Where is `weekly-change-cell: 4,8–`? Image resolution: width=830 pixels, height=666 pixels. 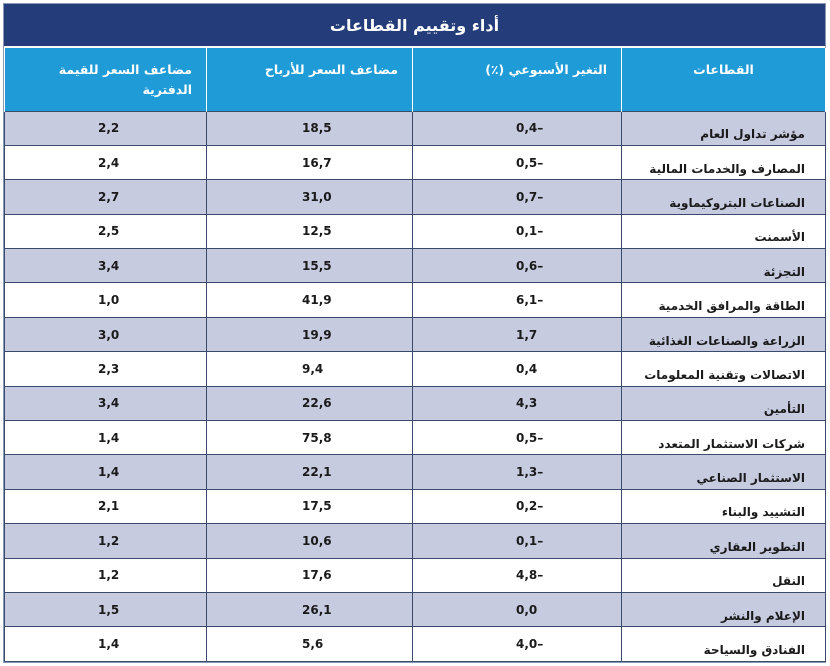
weekly-change-cell: 4,8– is located at coordinates (517, 575).